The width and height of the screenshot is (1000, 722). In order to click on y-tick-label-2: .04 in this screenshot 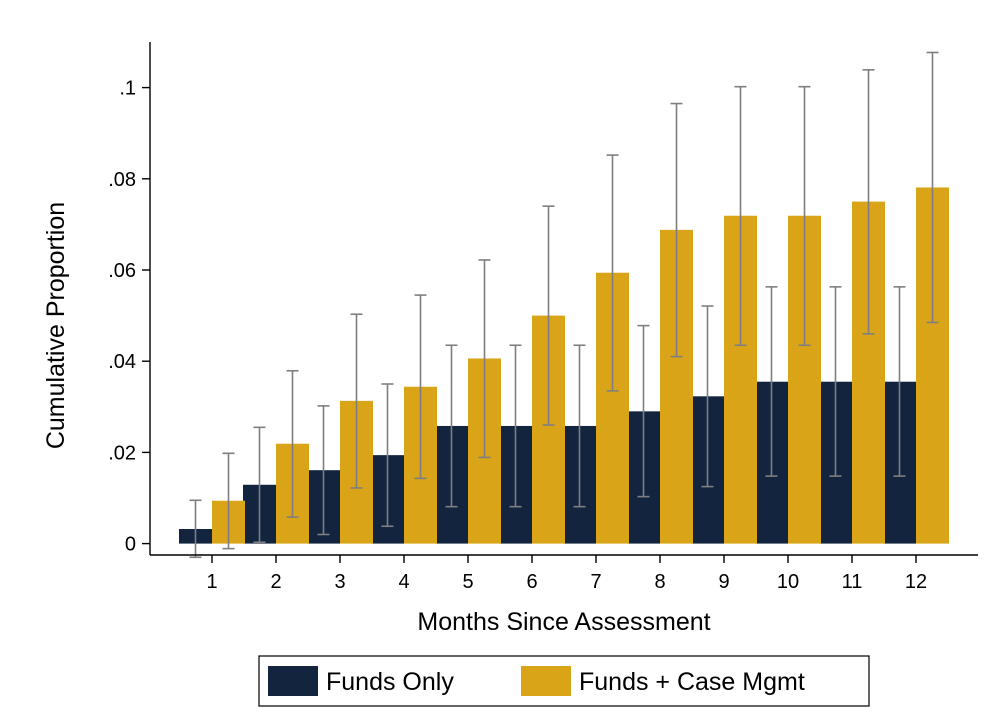, I will do `click(122, 362)`.